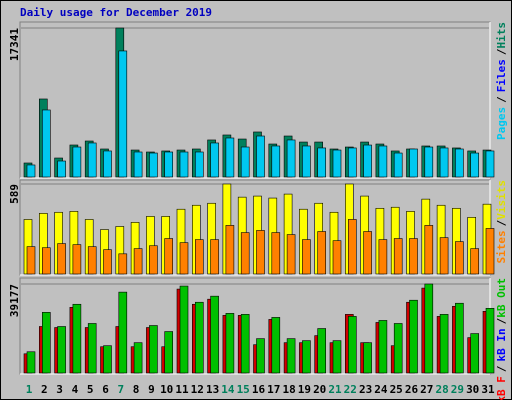 The width and height of the screenshot is (512, 400). Describe the element at coordinates (166, 389) in the screenshot. I see `x-tick-label: 10` at that location.